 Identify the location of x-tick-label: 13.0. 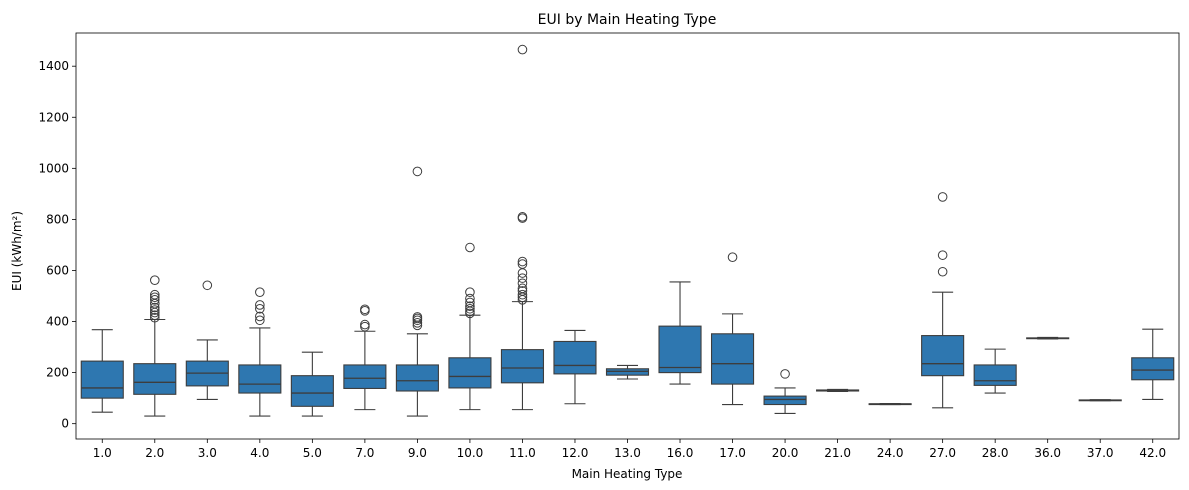
(627, 453).